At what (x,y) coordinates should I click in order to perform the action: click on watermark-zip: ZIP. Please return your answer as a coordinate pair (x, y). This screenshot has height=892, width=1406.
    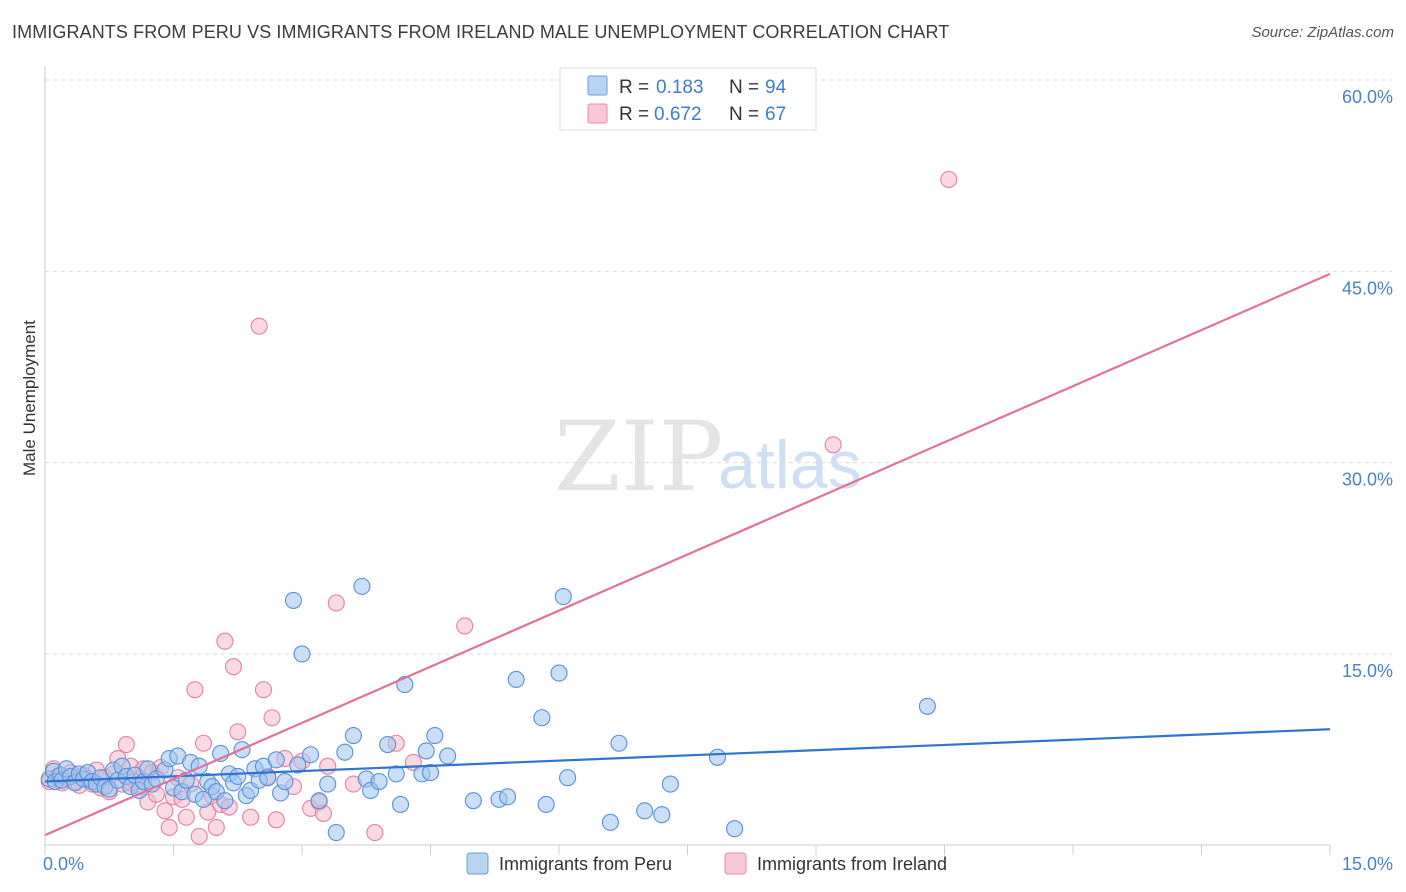
    Looking at the image, I should click on (638, 457).